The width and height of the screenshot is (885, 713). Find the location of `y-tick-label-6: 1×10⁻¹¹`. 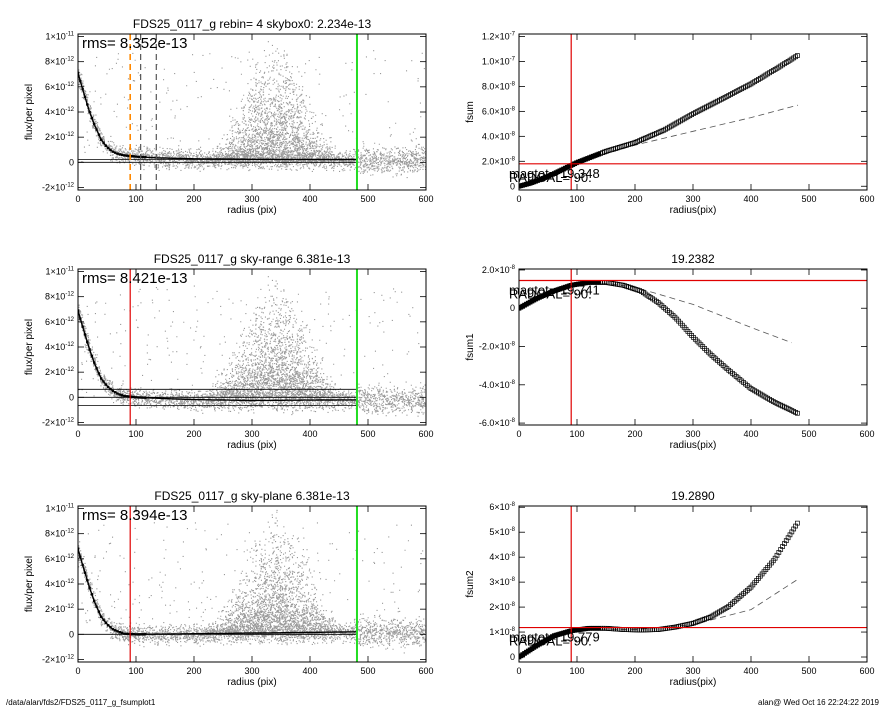

y-tick-label-6: 1×10⁻¹¹ is located at coordinates (59, 37).